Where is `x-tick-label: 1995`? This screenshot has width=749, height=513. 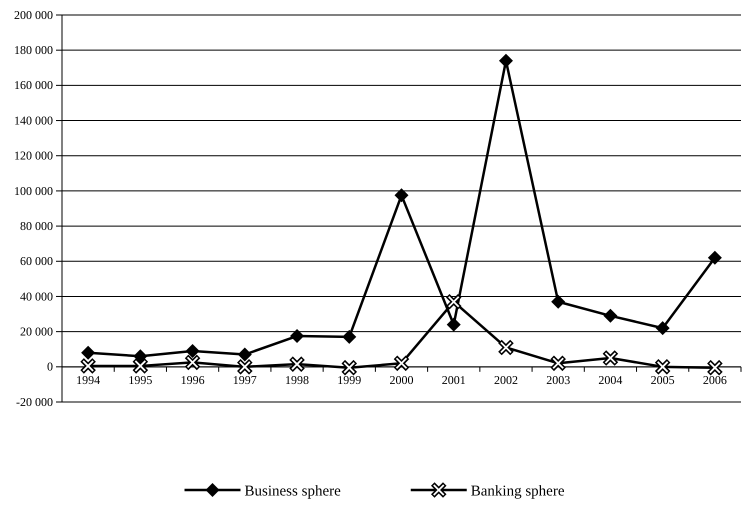 x-tick-label: 1995 is located at coordinates (140, 380).